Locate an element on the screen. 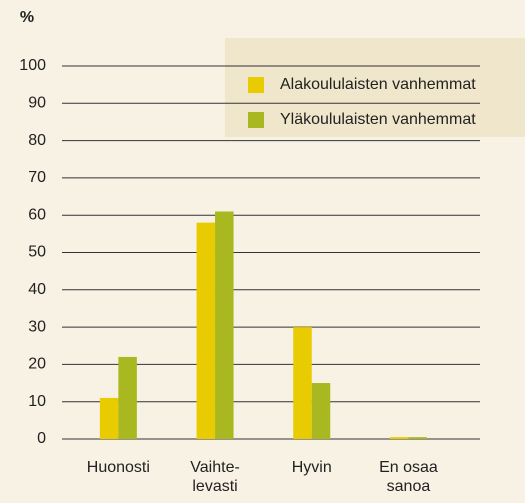  x-tick-label: En osaa sanoa is located at coordinates (408, 477).